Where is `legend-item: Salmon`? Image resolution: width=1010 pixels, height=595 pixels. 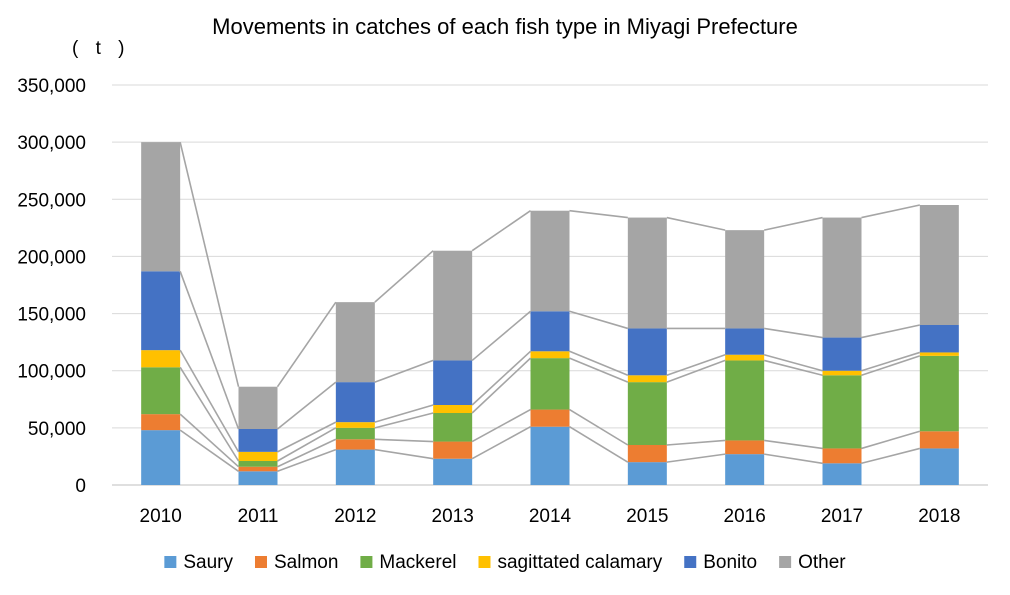 legend-item: Salmon is located at coordinates (296, 562).